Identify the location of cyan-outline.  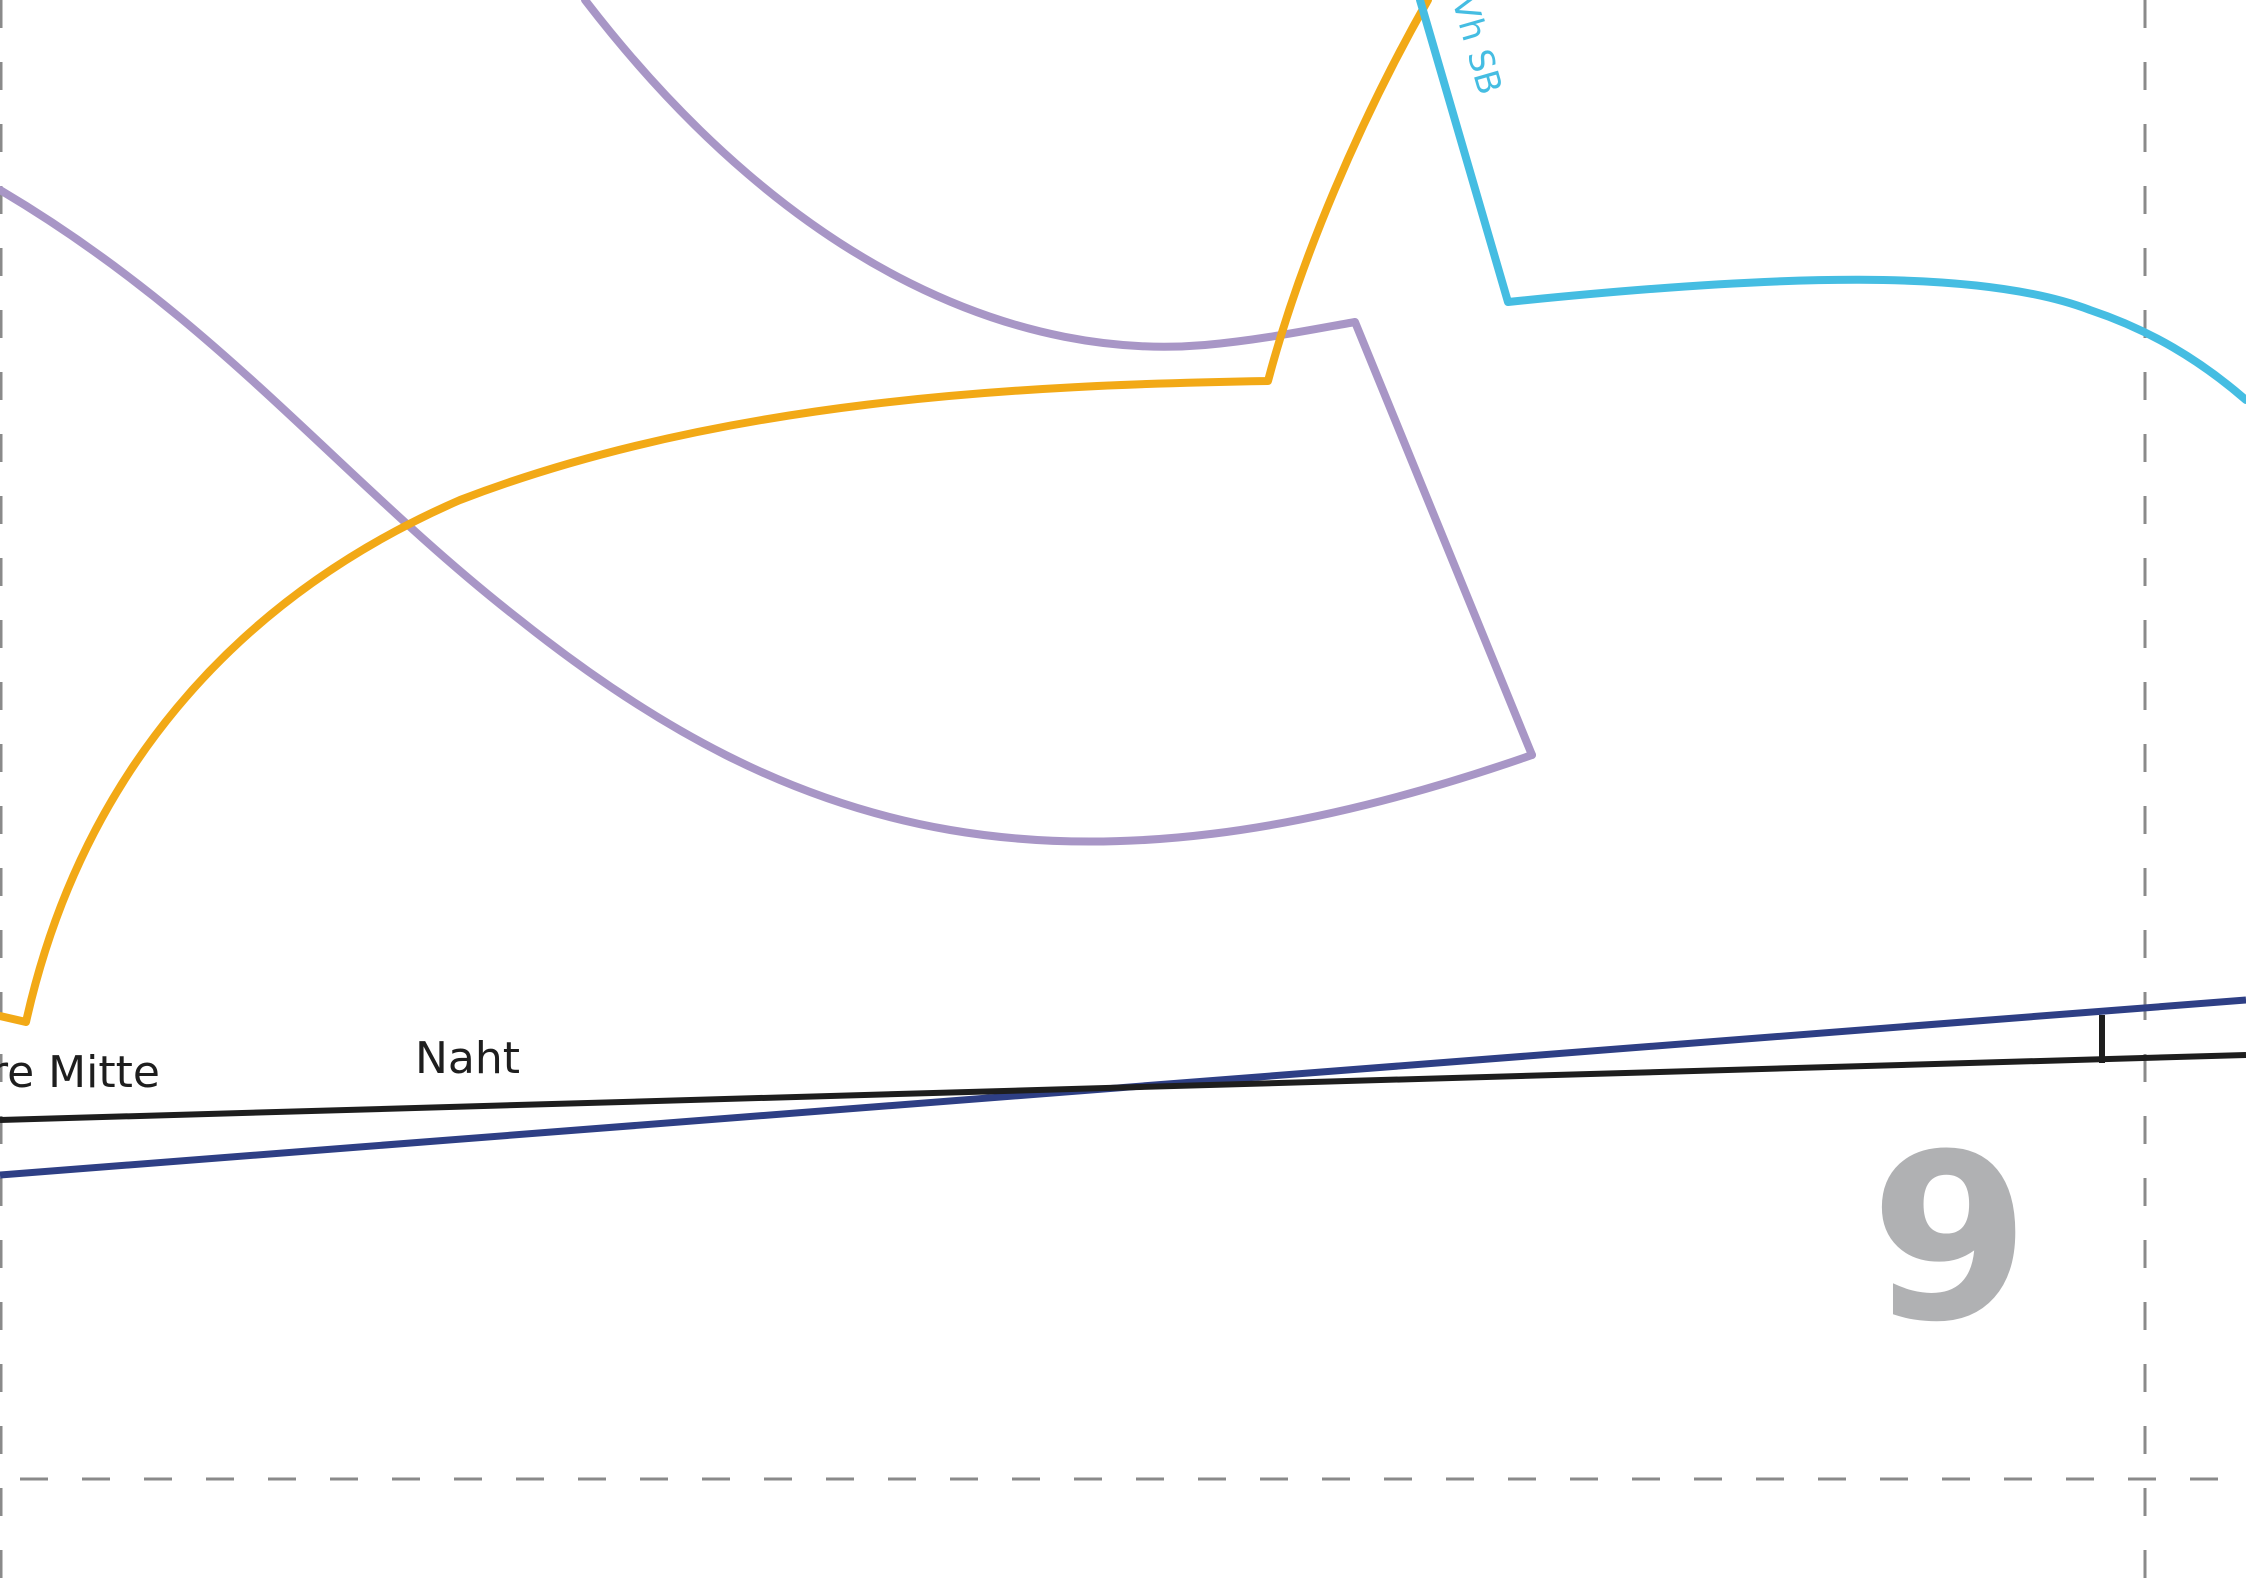
(1831, 202).